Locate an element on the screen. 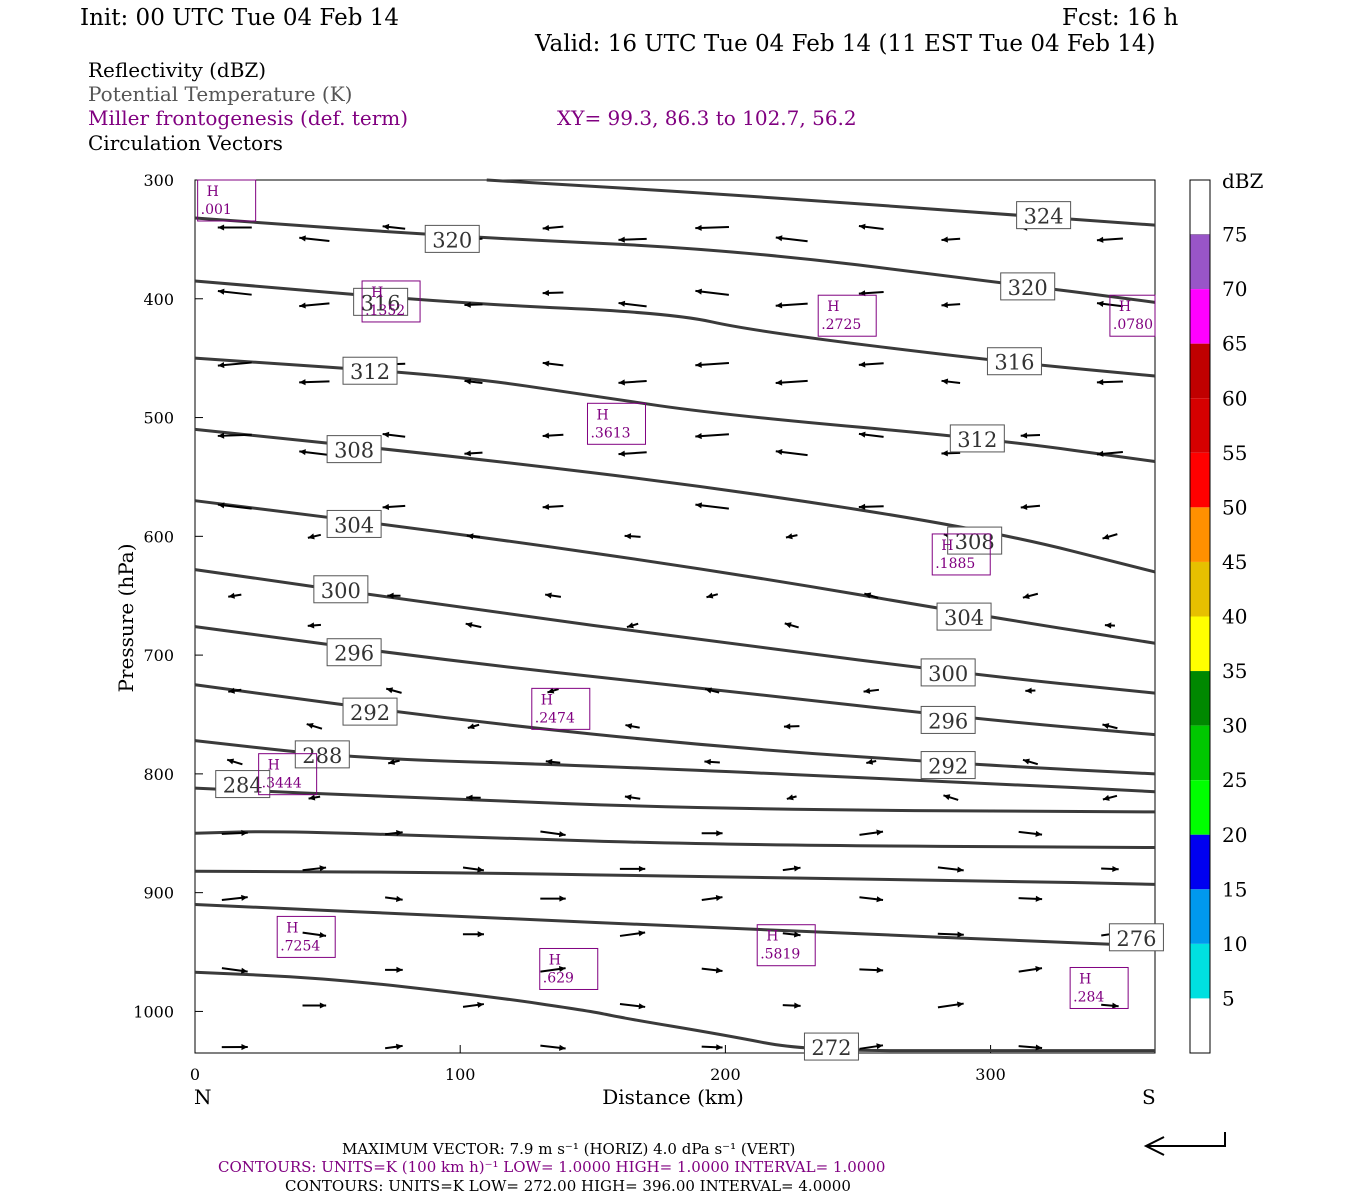 This screenshot has width=1350, height=1200. colorbar-label: 75 is located at coordinates (1234, 235).